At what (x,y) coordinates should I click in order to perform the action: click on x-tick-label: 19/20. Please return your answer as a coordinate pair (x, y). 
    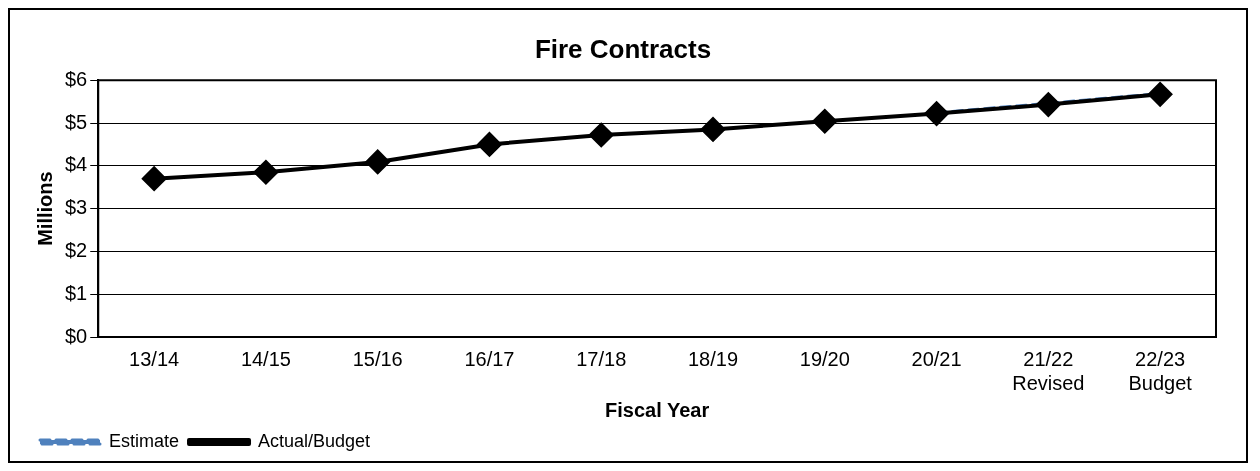
    Looking at the image, I should click on (824, 358).